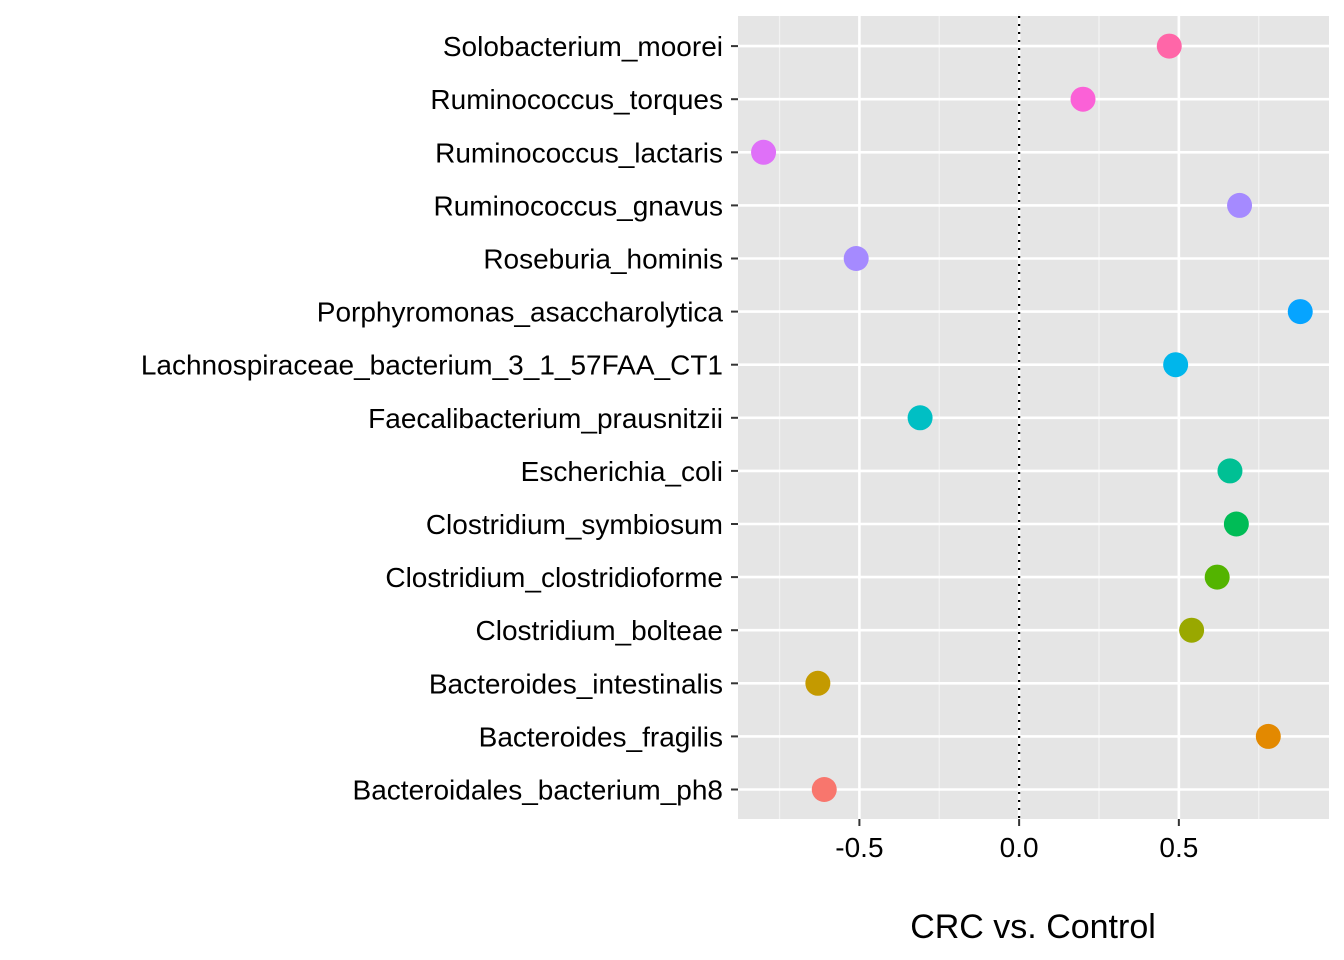 Image resolution: width=1344 pixels, height=960 pixels. What do you see at coordinates (576, 99) in the screenshot?
I see `y-tick-label: Ruminococcus_torques` at bounding box center [576, 99].